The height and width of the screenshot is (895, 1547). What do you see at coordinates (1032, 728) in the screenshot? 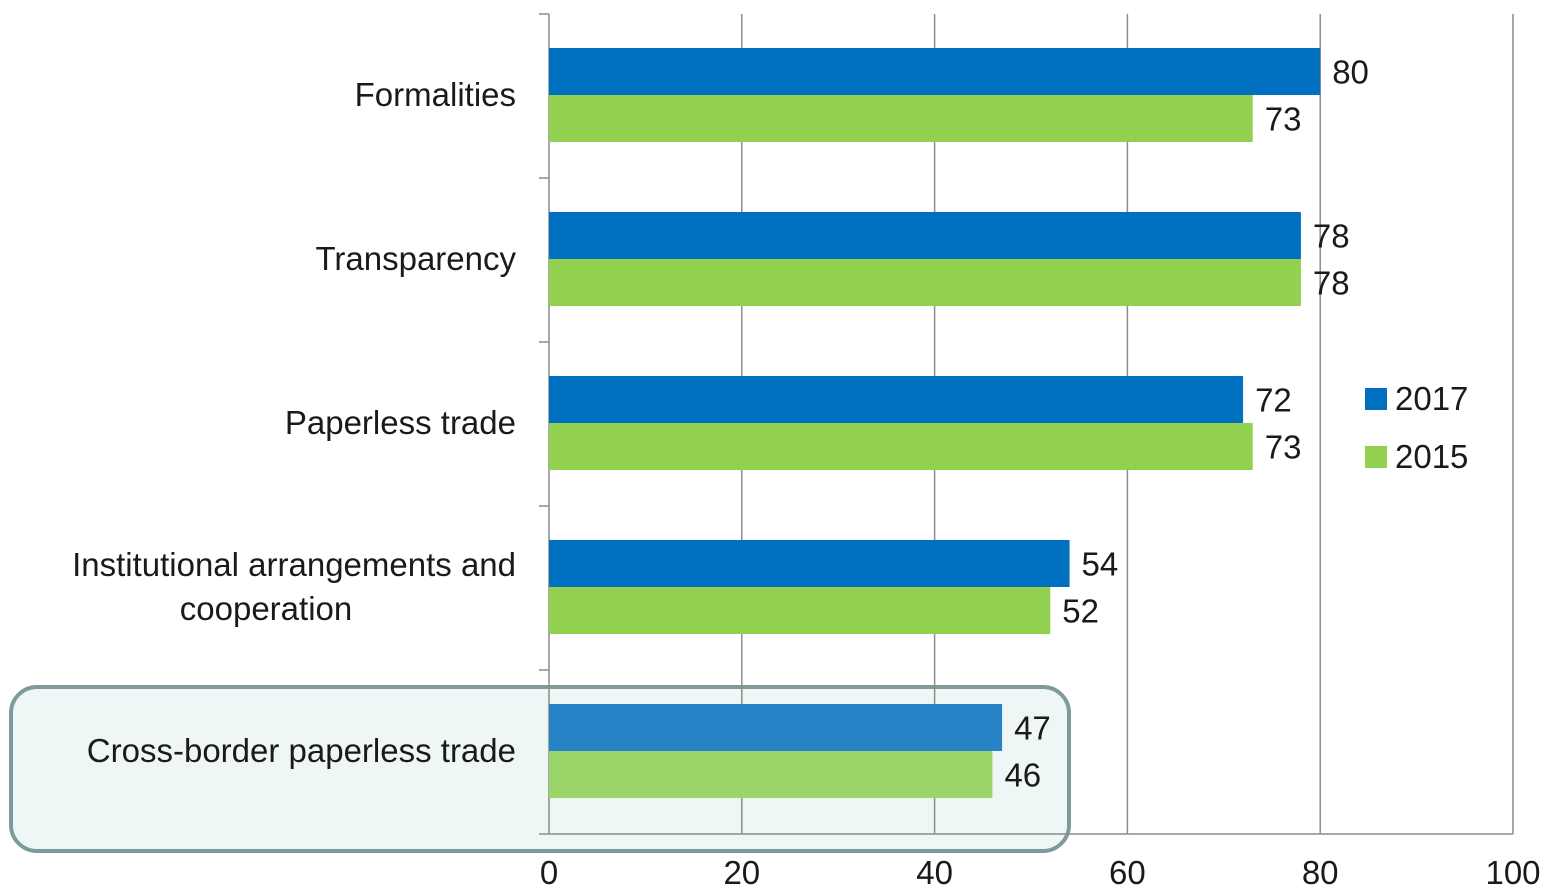
I see `data-label: 47` at bounding box center [1032, 728].